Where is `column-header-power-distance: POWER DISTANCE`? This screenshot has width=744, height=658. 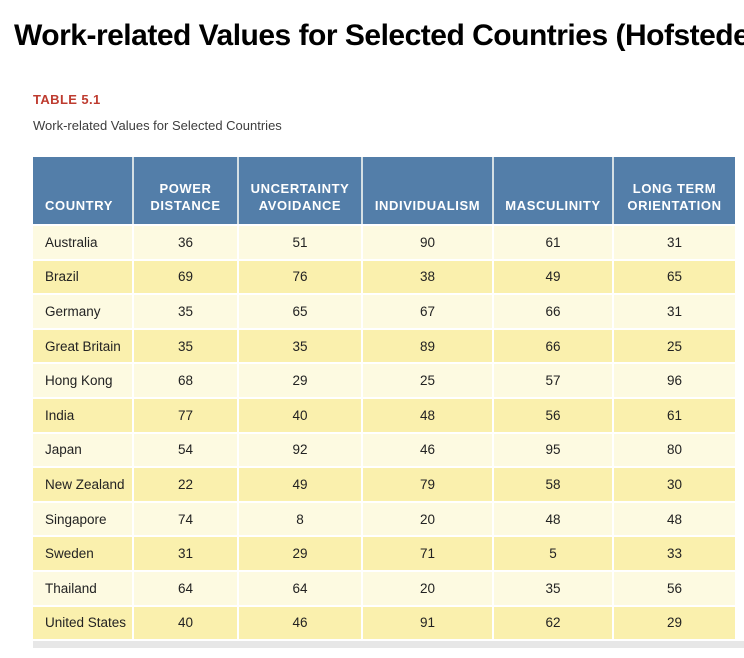
column-header-power-distance: POWER DISTANCE is located at coordinates (185, 191).